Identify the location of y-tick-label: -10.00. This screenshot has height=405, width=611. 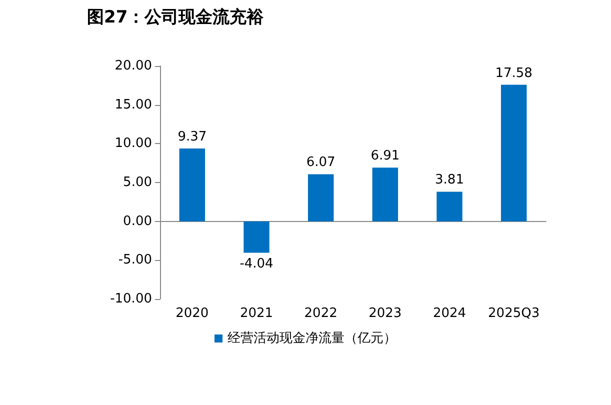
(131, 299).